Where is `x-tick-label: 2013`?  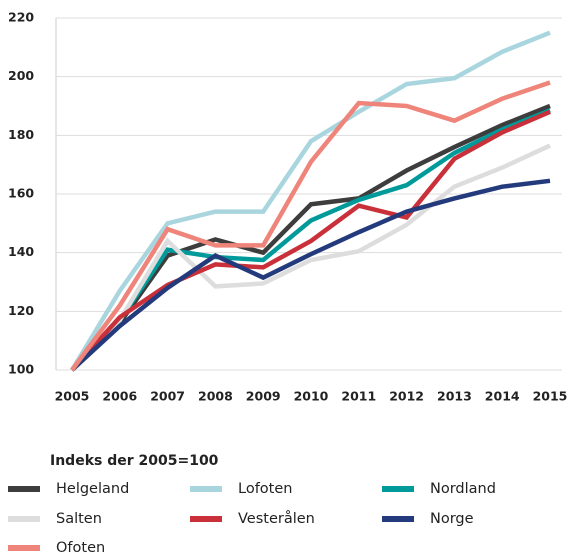
x-tick-label: 2013 is located at coordinates (454, 396).